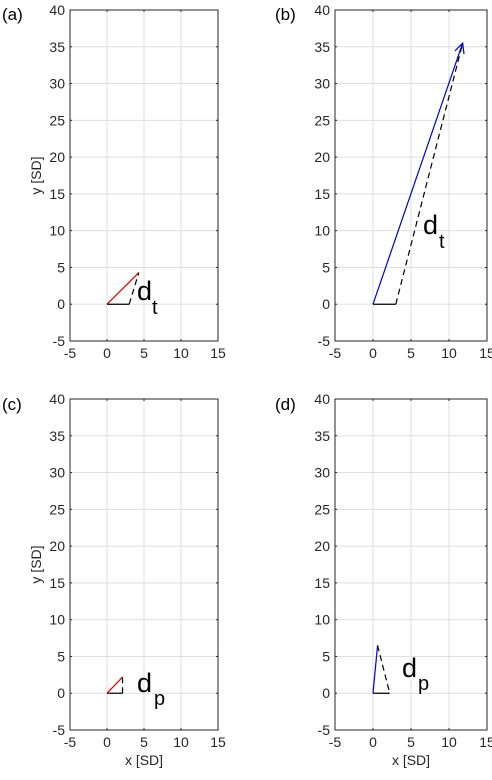  I want to click on panel-label: (b), so click(285, 14).